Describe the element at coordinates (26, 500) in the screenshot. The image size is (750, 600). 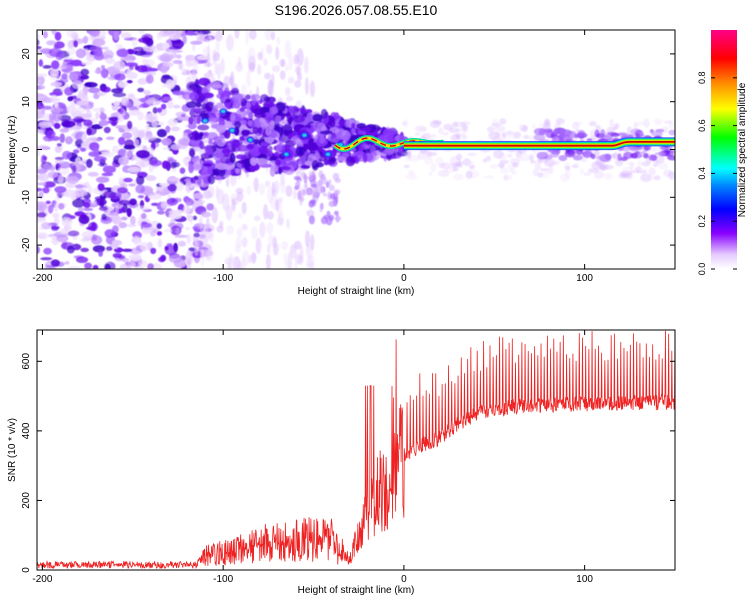
I see `snr-ytick-label: 200` at that location.